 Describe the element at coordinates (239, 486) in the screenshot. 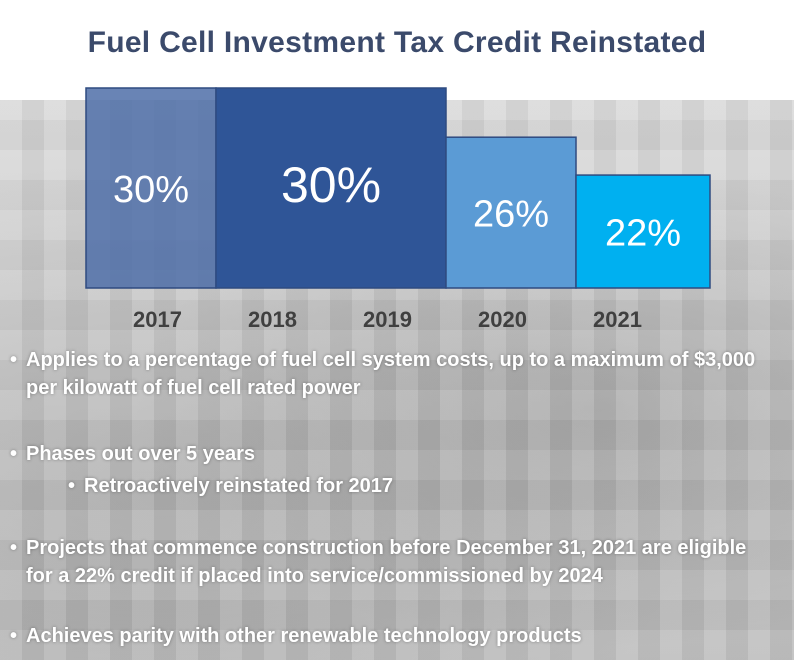

I see `bullet-text: Retroactively reinstated for 2017` at that location.